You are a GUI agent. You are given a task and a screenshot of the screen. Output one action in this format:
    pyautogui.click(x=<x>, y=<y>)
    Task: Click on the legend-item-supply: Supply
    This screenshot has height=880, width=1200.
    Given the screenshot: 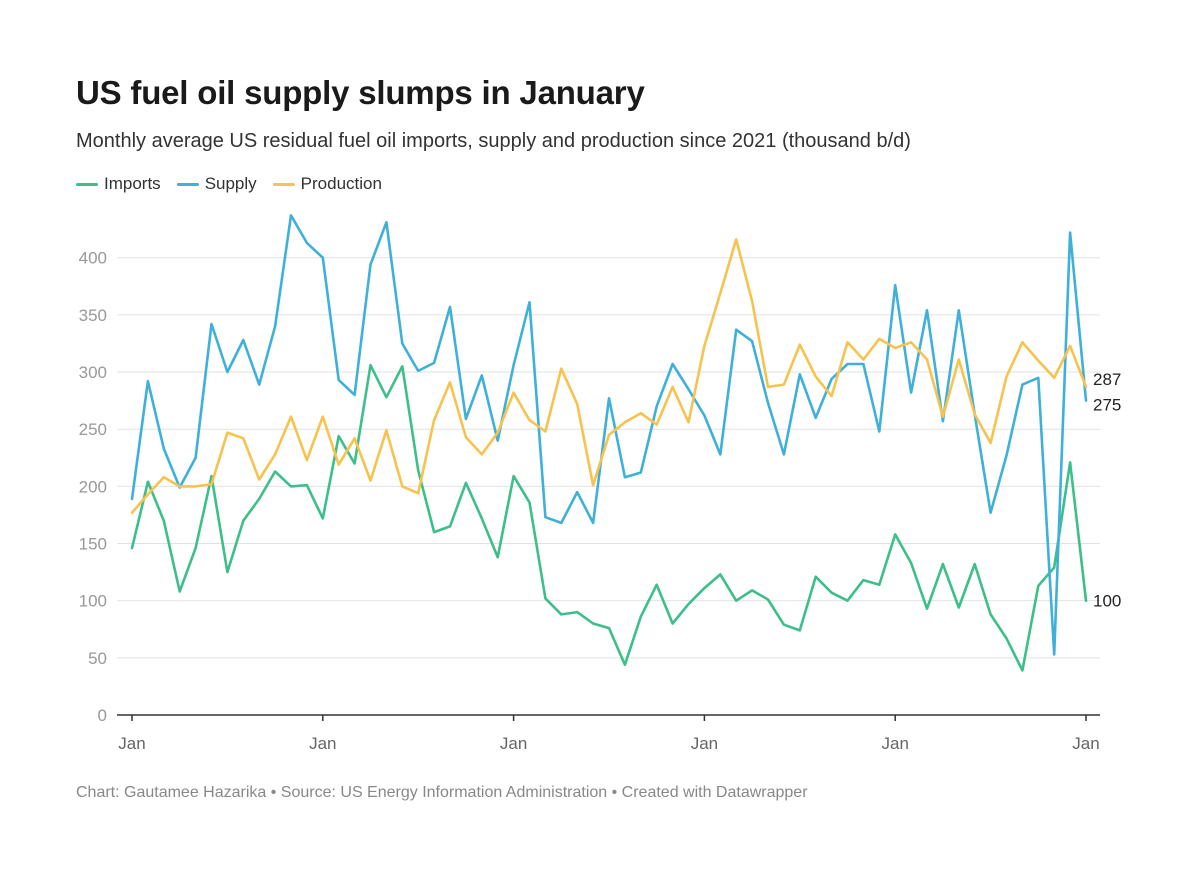 What is the action you would take?
    pyautogui.click(x=216, y=184)
    